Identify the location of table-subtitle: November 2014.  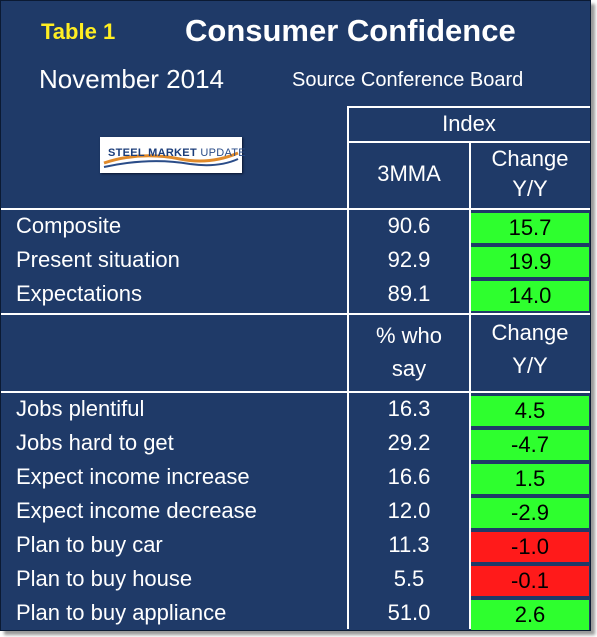
(131, 79).